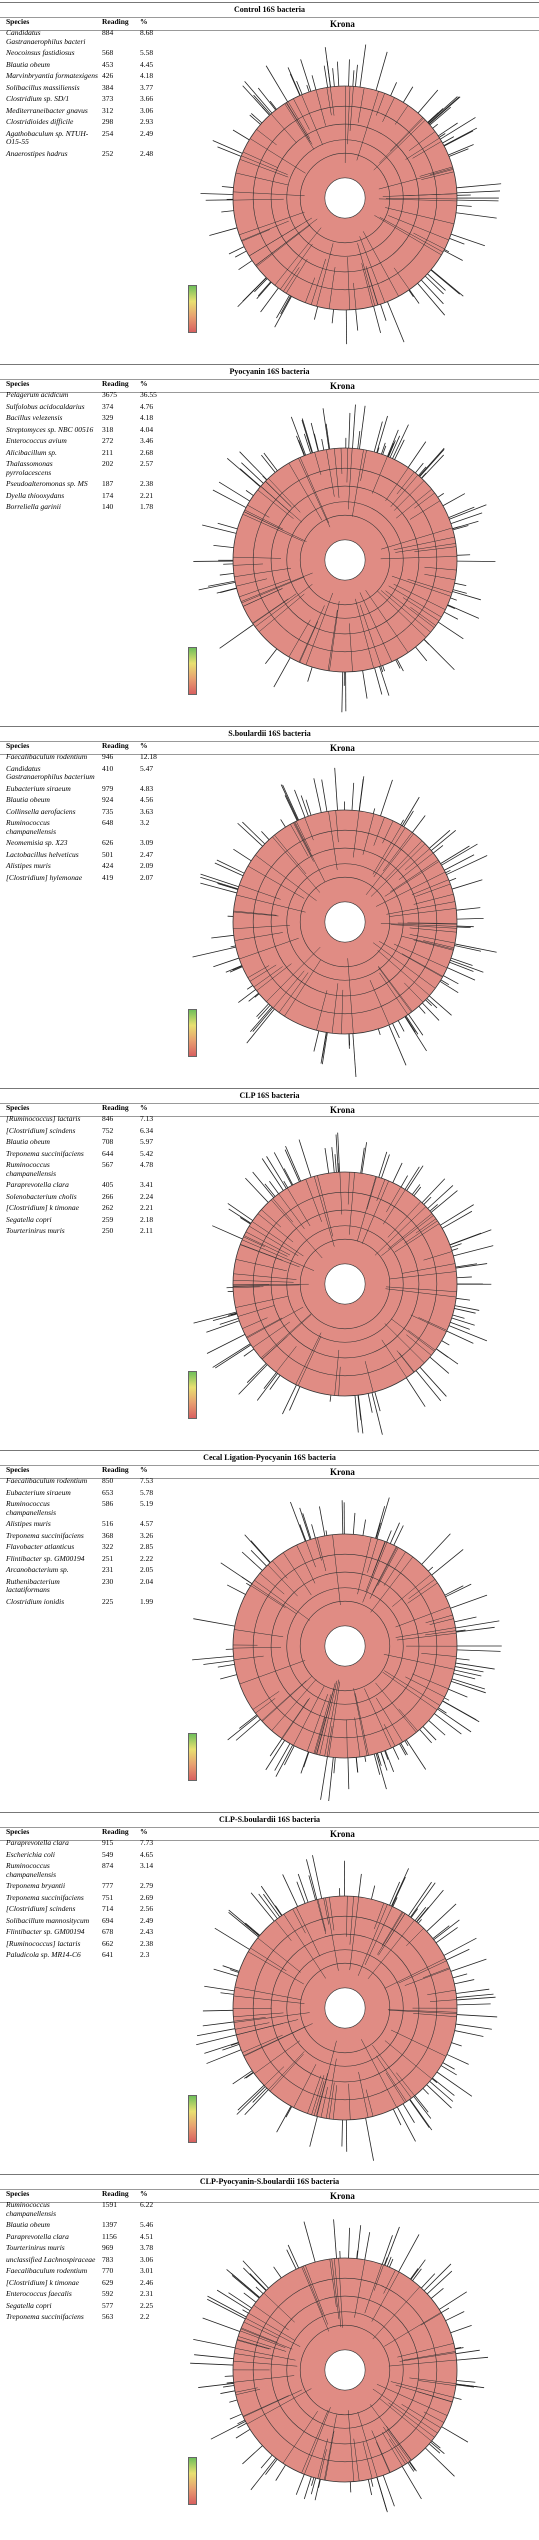  Describe the element at coordinates (90, 1603) in the screenshot. I see `table-row: Clostridium ionidis 225 1.99` at that location.